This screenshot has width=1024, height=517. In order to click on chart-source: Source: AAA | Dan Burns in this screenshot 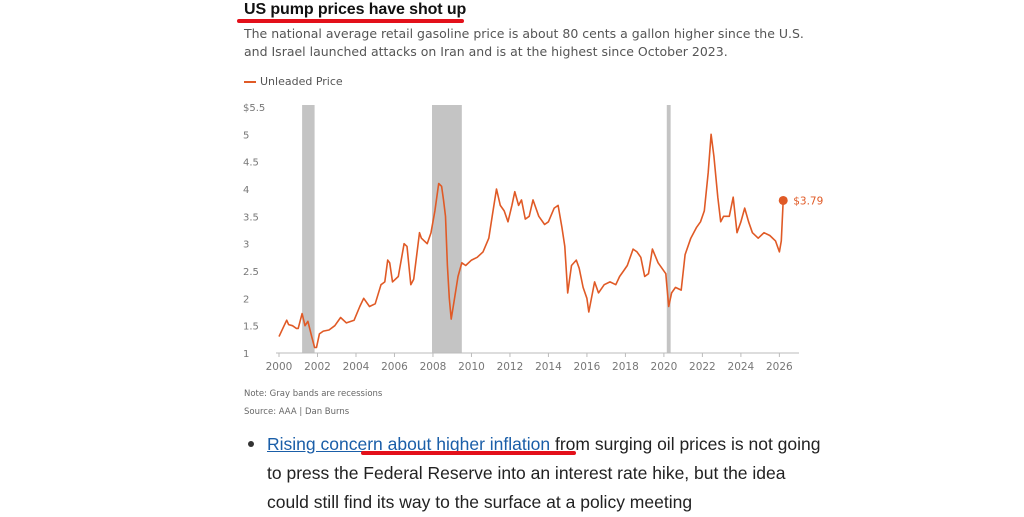, I will do `click(297, 412)`.